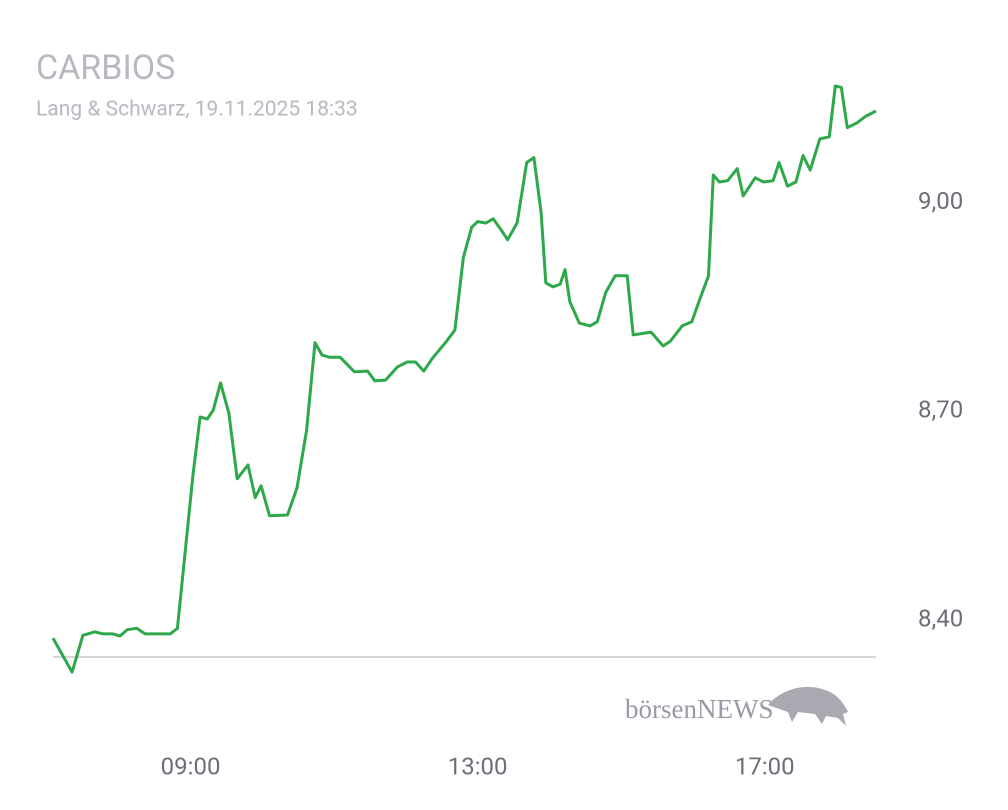 This screenshot has height=810, width=1008. What do you see at coordinates (765, 766) in the screenshot?
I see `x-tick-label: 17:00` at bounding box center [765, 766].